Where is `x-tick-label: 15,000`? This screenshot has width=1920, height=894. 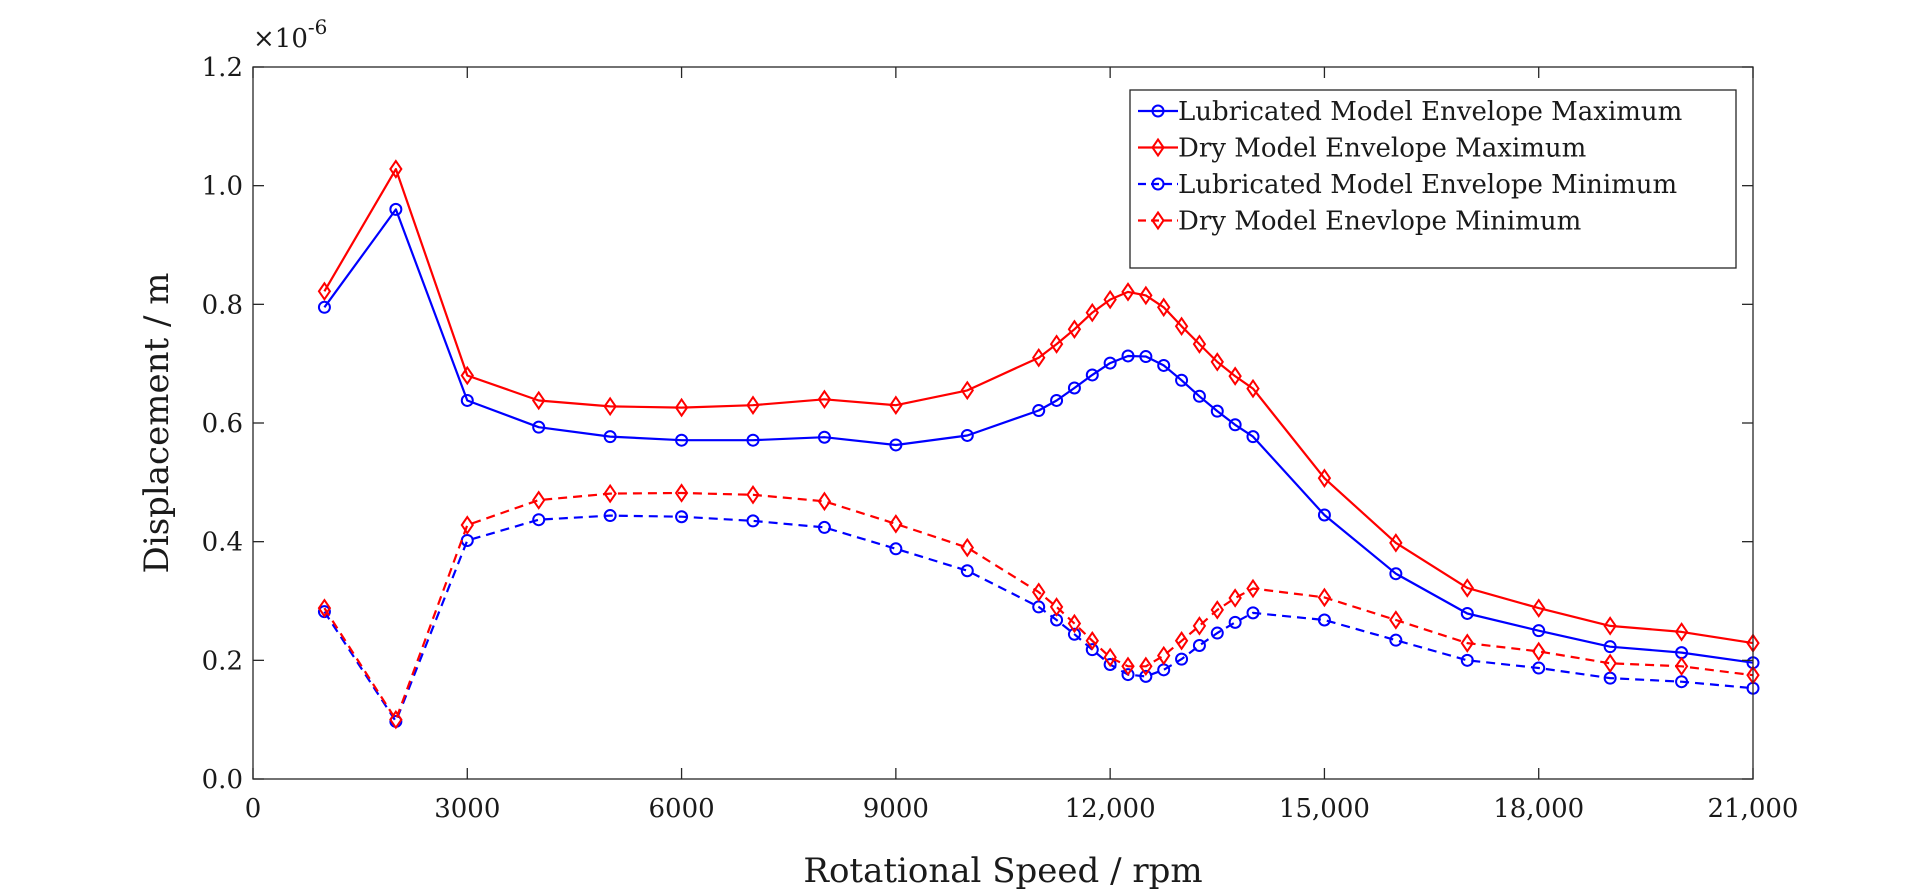 x-tick-label: 15,000 is located at coordinates (1324, 809).